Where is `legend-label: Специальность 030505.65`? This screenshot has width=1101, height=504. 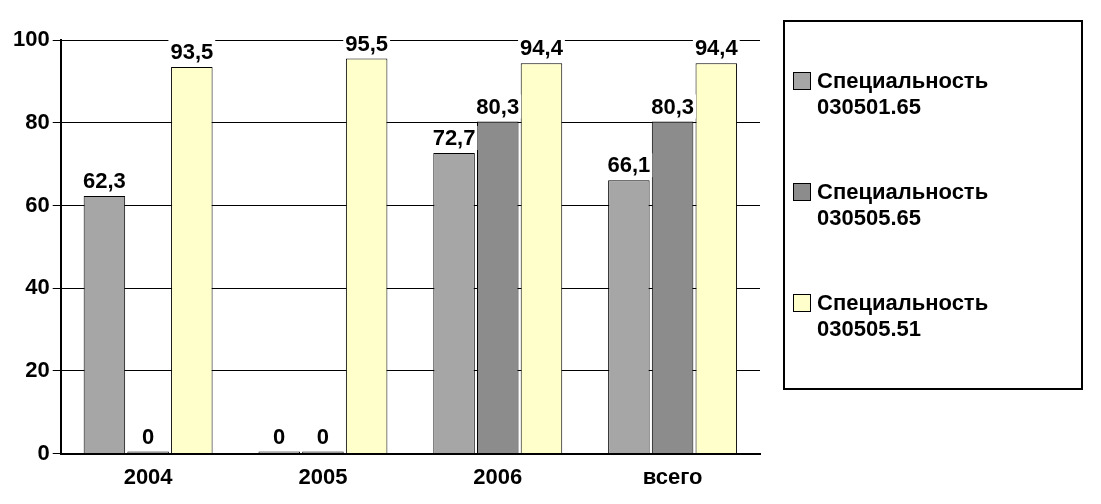
legend-label: Специальность 030505.65 is located at coordinates (903, 204).